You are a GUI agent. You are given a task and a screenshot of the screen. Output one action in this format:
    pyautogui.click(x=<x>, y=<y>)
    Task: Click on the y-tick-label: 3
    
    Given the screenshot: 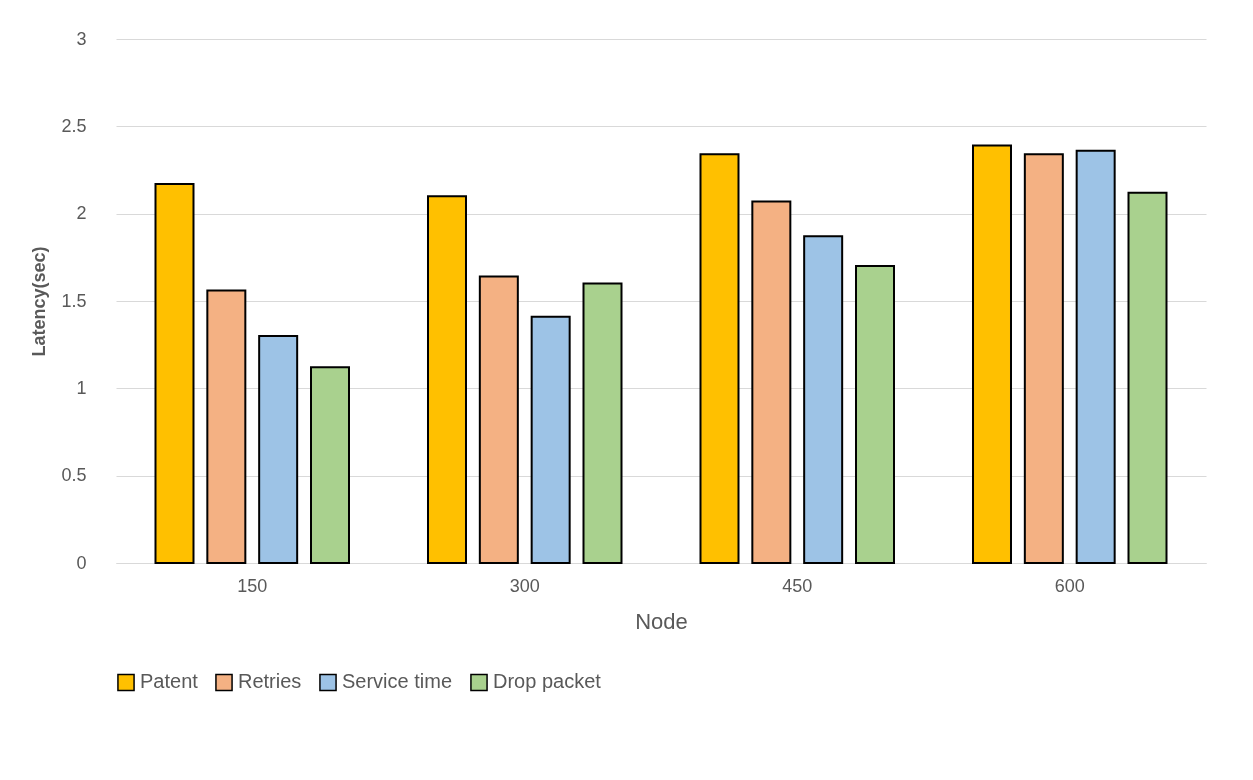 What is the action you would take?
    pyautogui.click(x=81, y=38)
    